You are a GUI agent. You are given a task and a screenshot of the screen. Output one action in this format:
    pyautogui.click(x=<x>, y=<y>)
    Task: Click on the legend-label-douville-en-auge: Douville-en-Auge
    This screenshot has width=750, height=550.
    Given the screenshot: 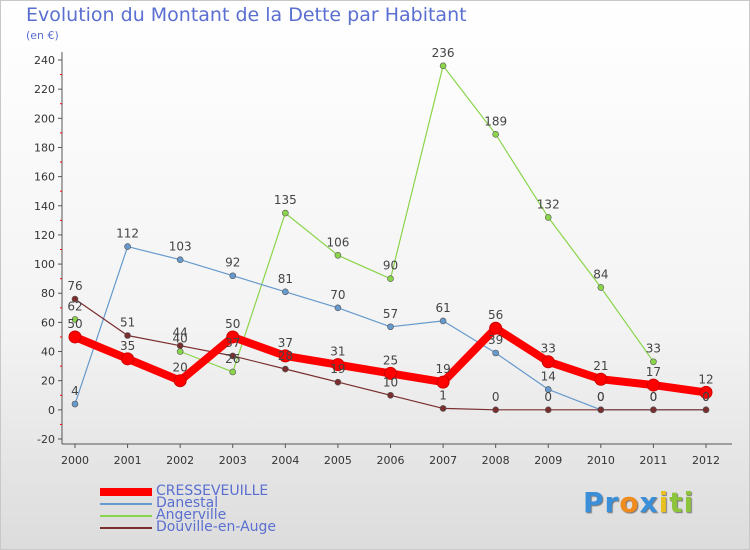 What is the action you would take?
    pyautogui.click(x=216, y=527)
    